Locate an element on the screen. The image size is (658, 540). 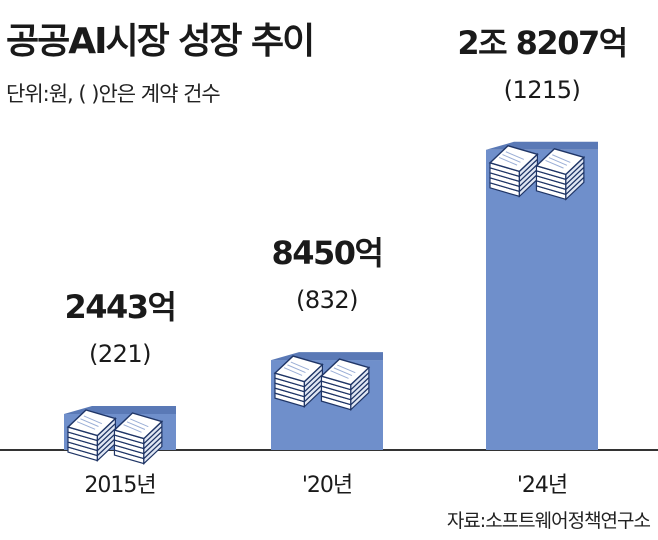
category-label: '24년 is located at coordinates (542, 485).